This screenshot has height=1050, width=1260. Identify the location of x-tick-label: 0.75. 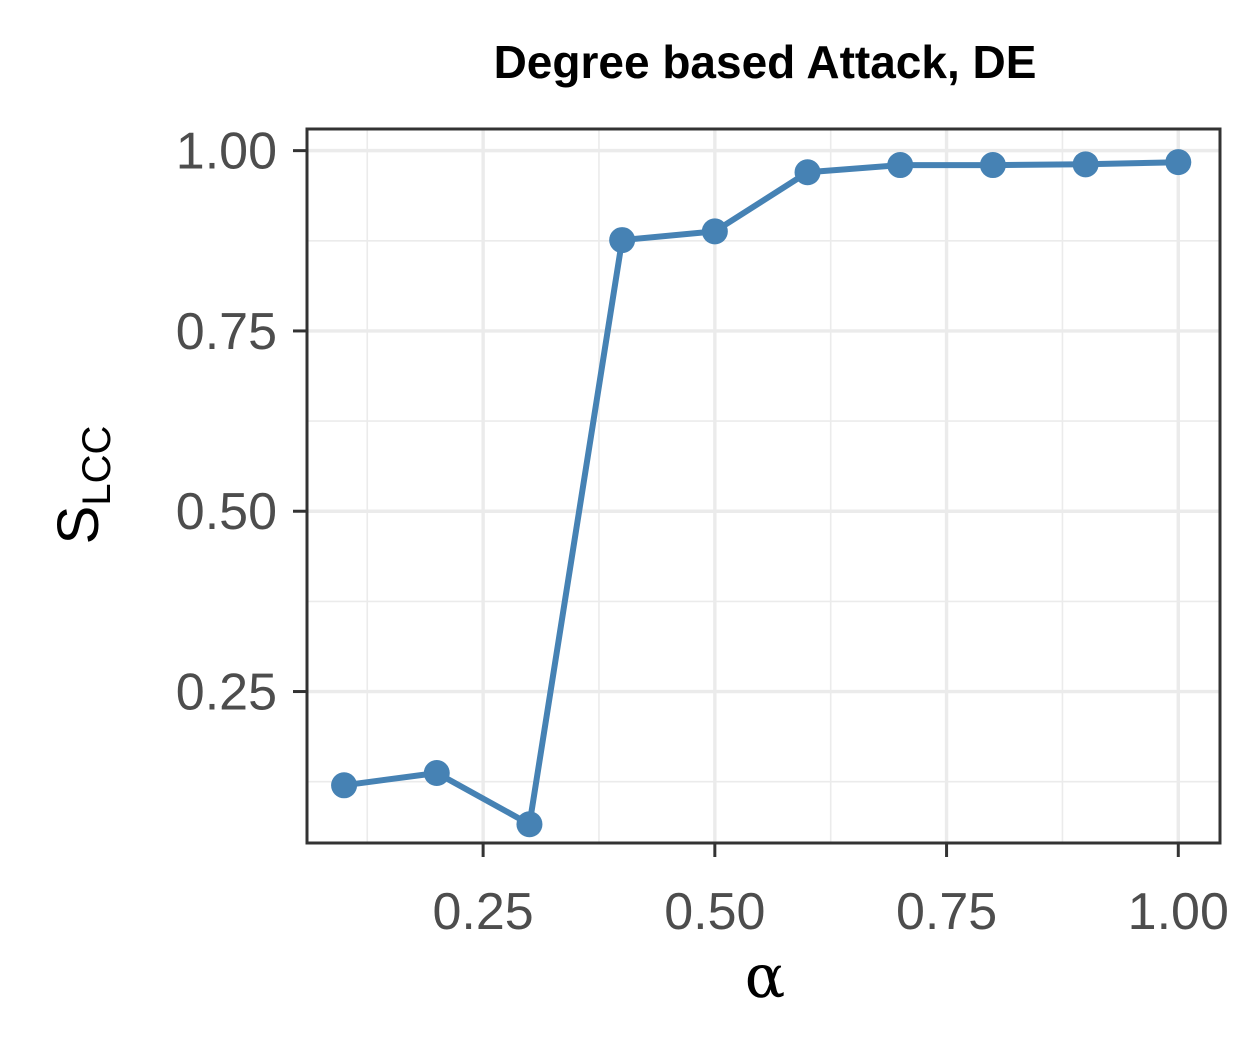
(946, 912).